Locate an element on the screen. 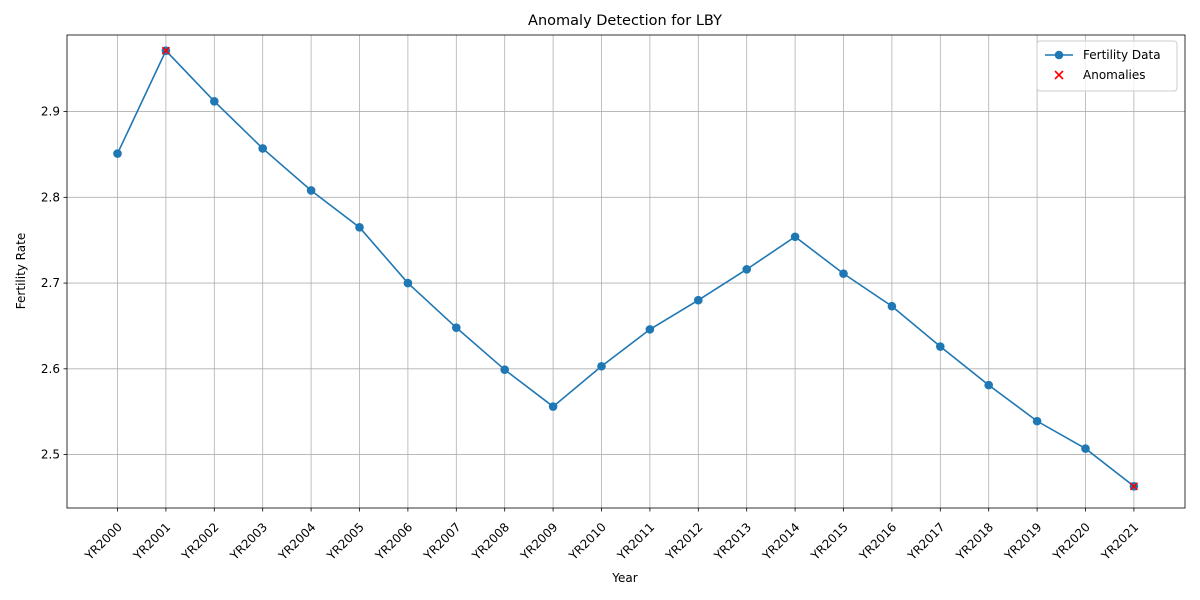  data-point-YR2011 is located at coordinates (650, 329).